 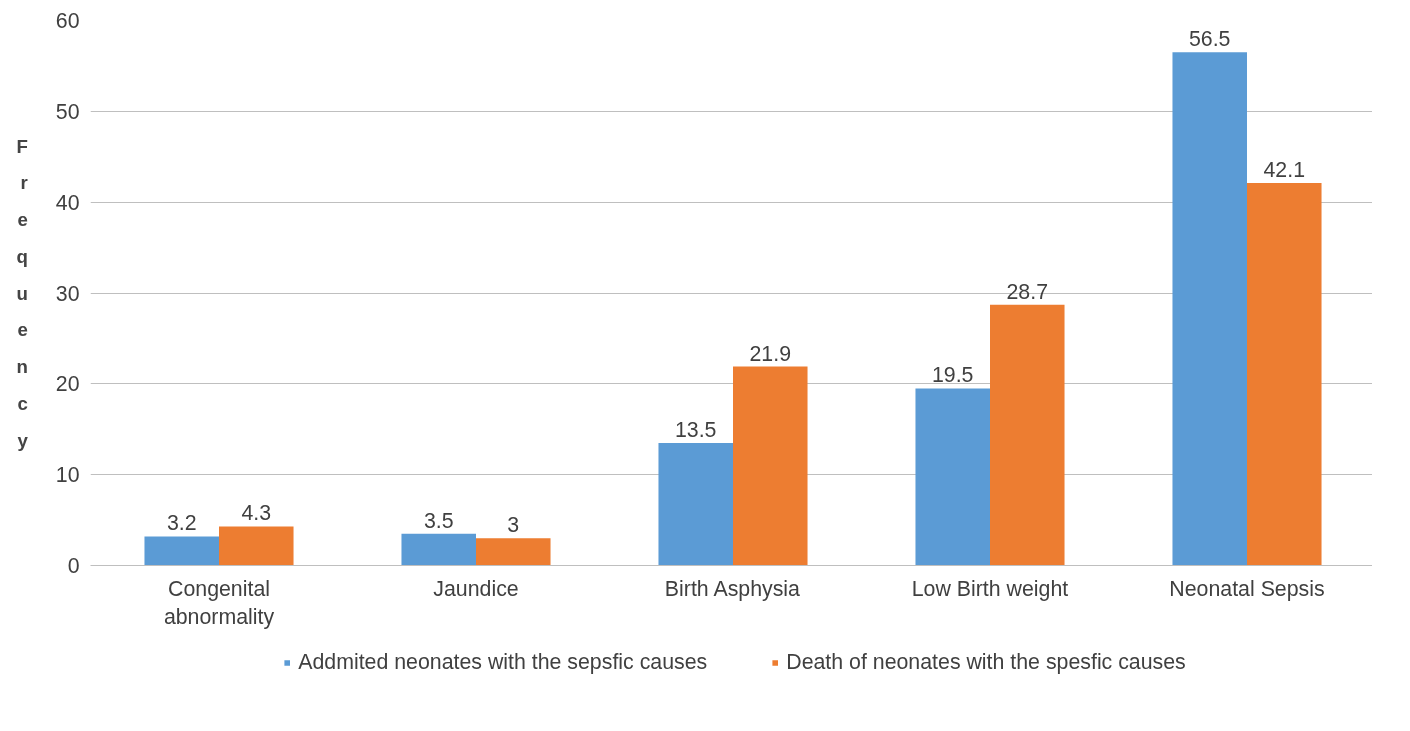 What do you see at coordinates (67, 384) in the screenshot?
I see `y-tick-label: 20` at bounding box center [67, 384].